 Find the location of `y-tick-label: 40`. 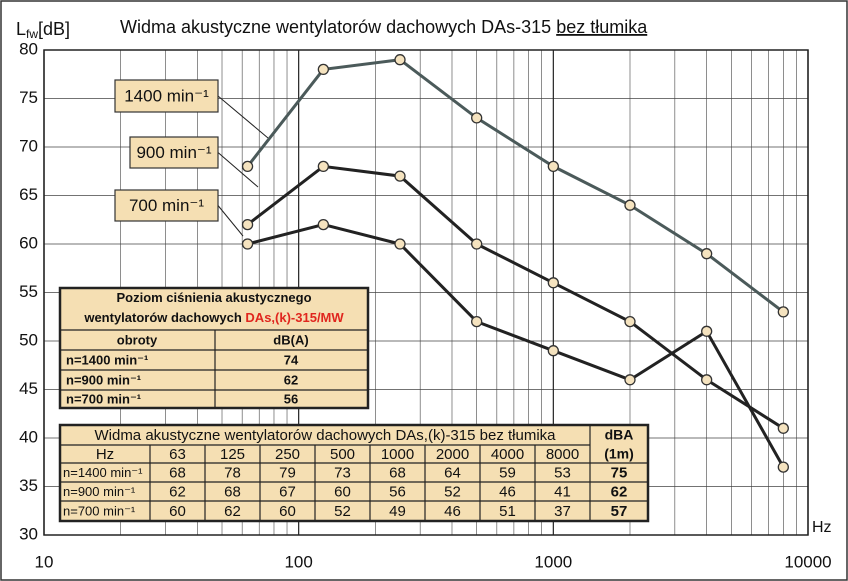

y-tick-label: 40 is located at coordinates (28, 436).